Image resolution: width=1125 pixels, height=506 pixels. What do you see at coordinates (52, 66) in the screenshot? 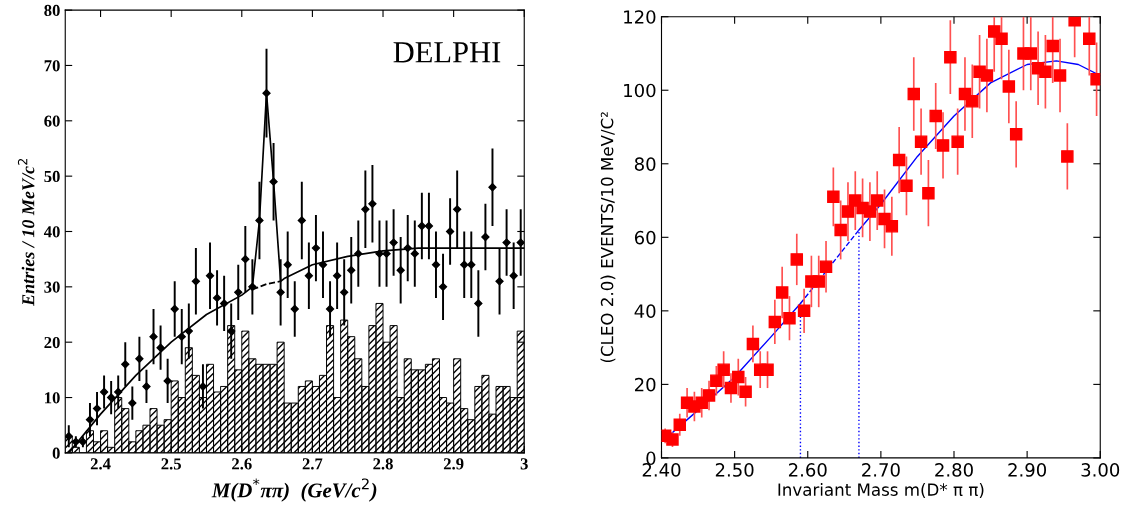
I see `y-tick-label: 70` at bounding box center [52, 66].